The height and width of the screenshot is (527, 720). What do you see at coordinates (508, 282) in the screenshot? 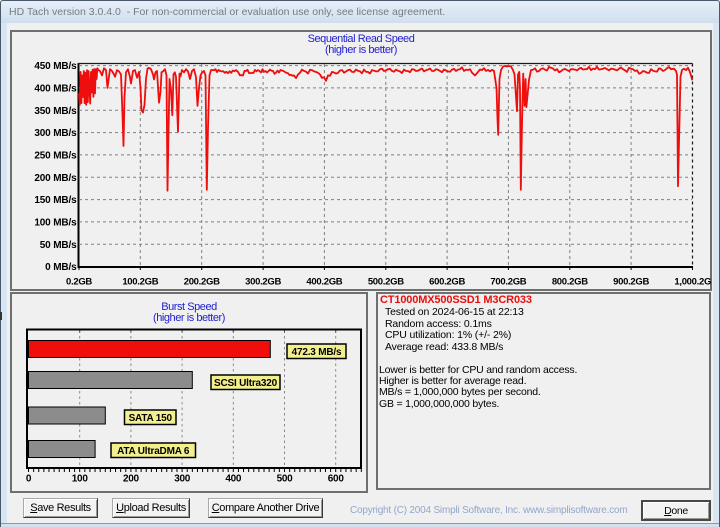
I see `svg-text: 700.2GB` at bounding box center [508, 282].